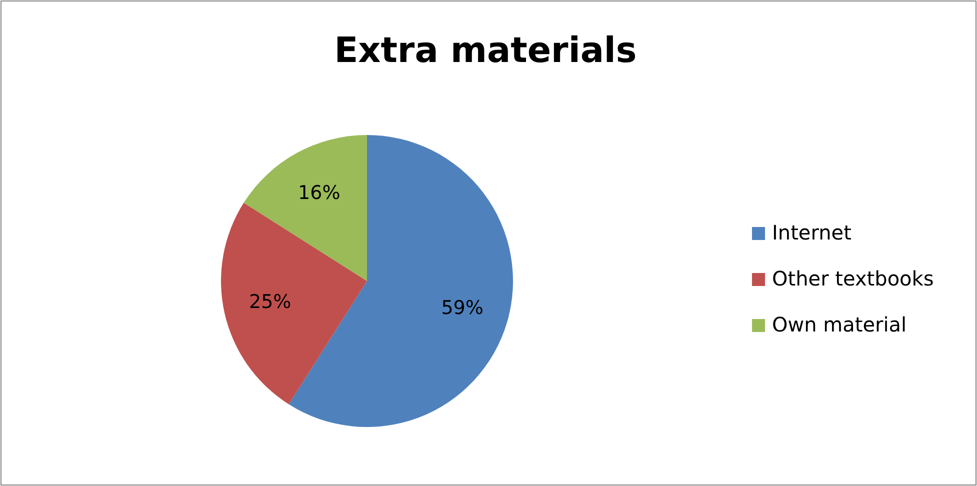 The height and width of the screenshot is (486, 977). What do you see at coordinates (485, 51) in the screenshot?
I see `chart-title: Extra materials` at bounding box center [485, 51].